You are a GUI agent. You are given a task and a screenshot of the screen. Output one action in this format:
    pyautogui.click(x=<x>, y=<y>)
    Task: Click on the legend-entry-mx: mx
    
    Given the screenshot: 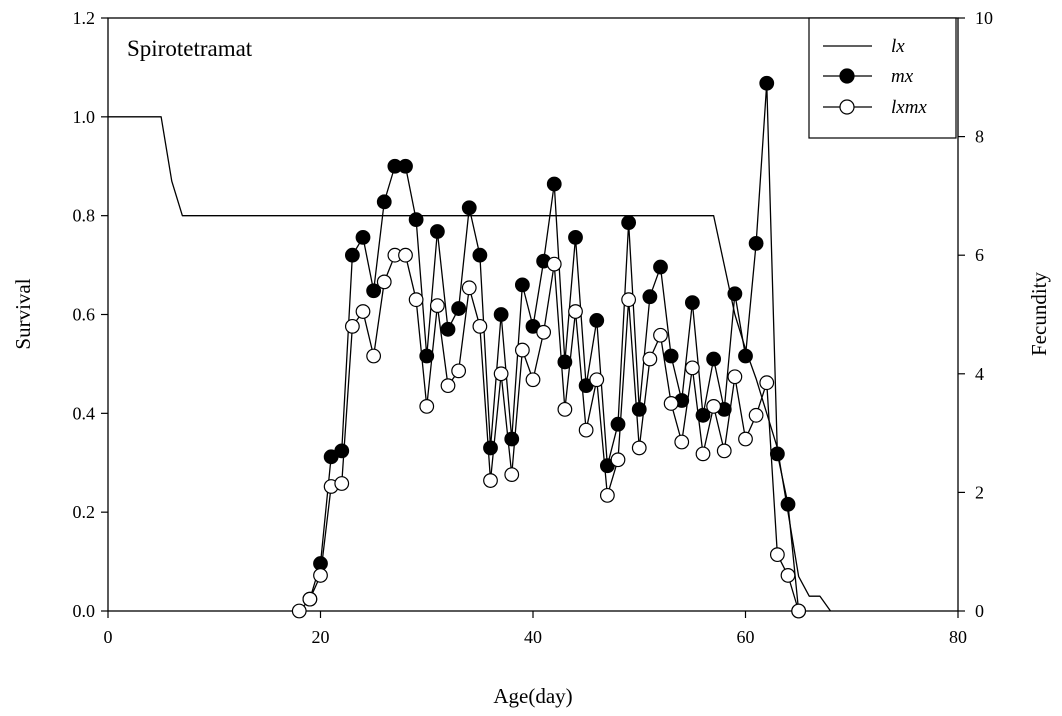 What is the action you would take?
    pyautogui.click(x=868, y=76)
    